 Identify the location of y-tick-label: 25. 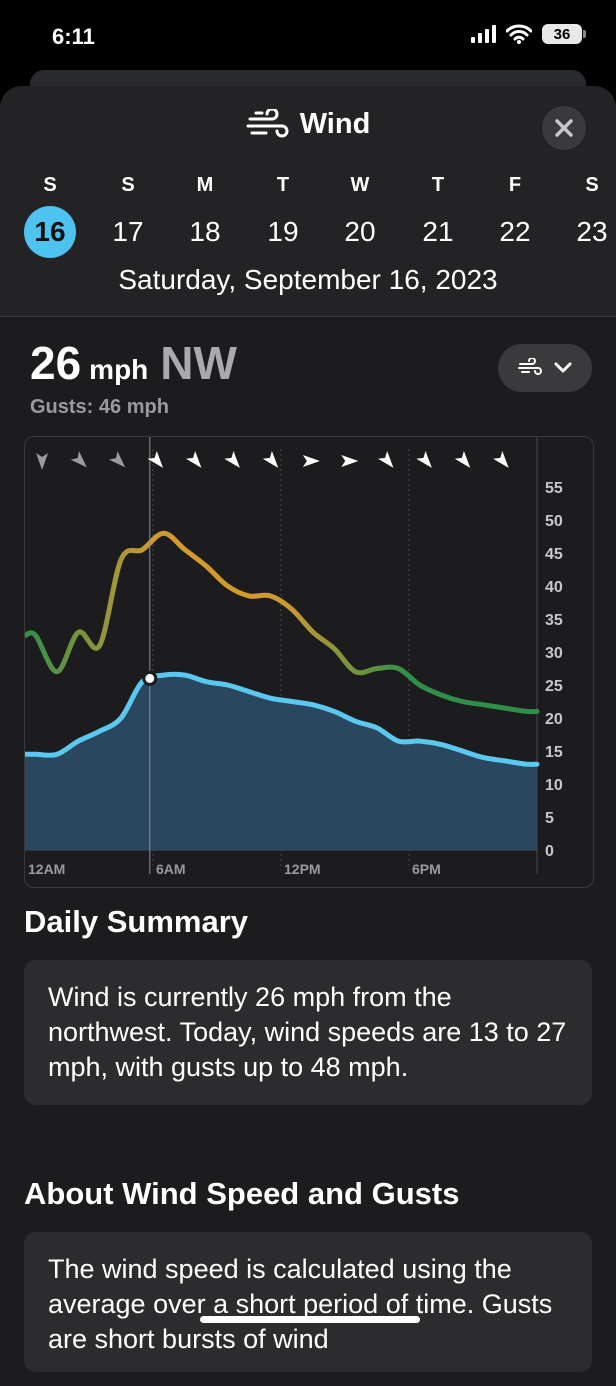
(554, 686).